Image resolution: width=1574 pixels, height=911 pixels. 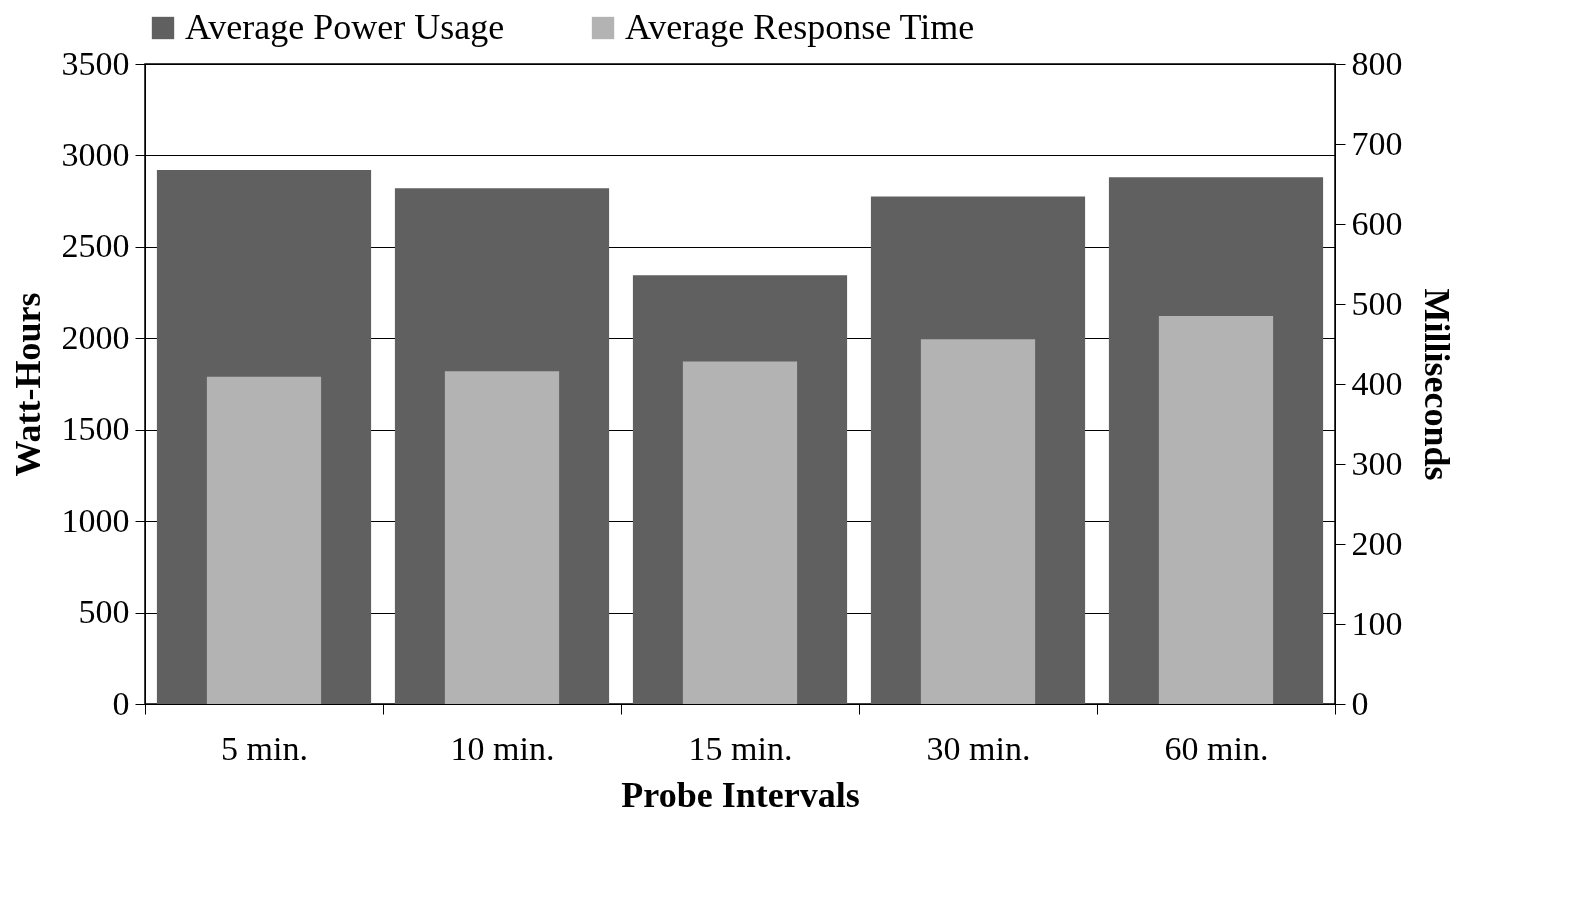 What do you see at coordinates (95, 154) in the screenshot?
I see `y-tick-label: 3000` at bounding box center [95, 154].